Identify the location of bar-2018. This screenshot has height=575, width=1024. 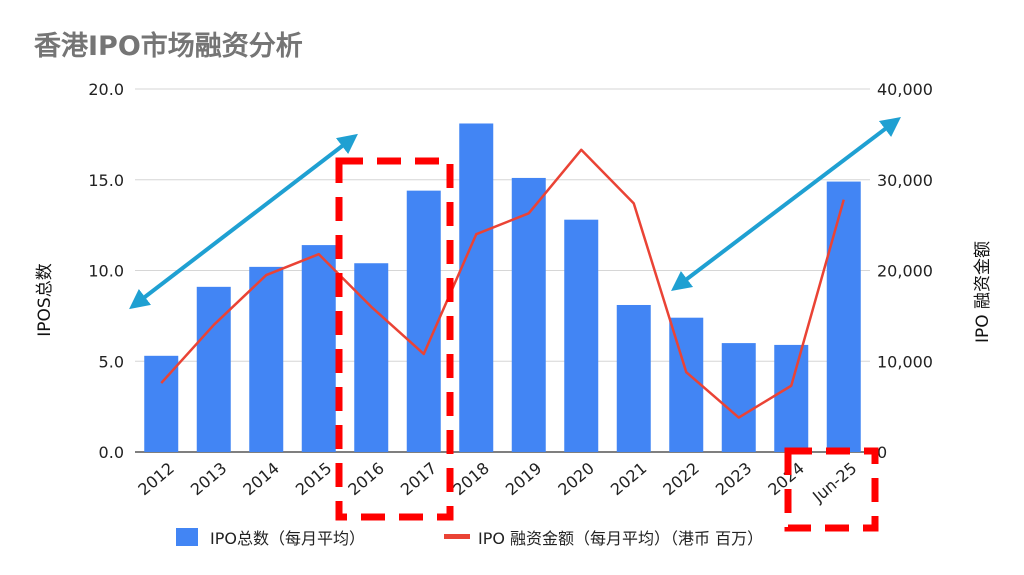
(476, 288).